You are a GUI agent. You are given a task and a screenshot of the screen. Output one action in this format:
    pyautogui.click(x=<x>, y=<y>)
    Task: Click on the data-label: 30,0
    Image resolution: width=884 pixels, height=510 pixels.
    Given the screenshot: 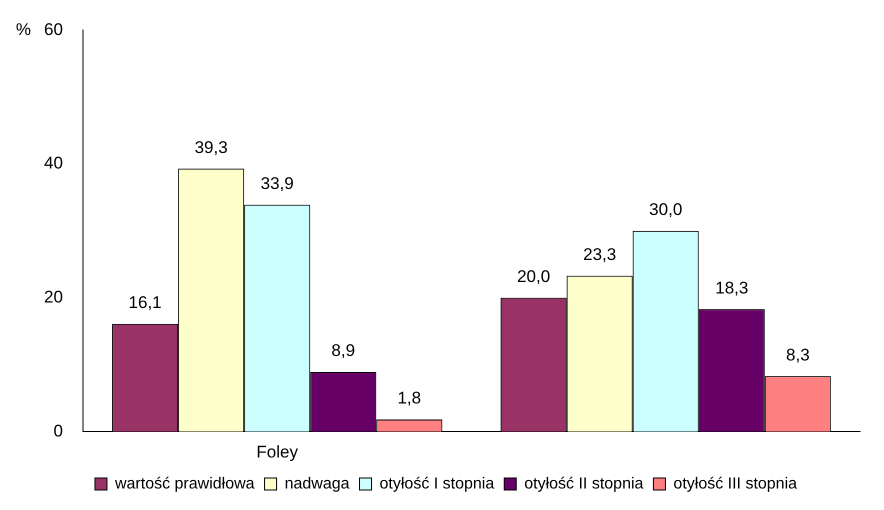 What is the action you would take?
    pyautogui.click(x=665, y=210)
    